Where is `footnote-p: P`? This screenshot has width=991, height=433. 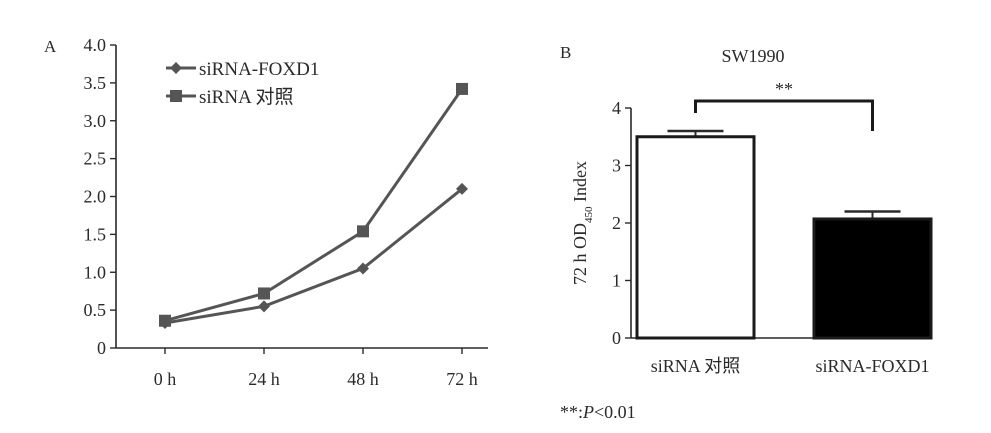
footnote-p: P is located at coordinates (588, 412).